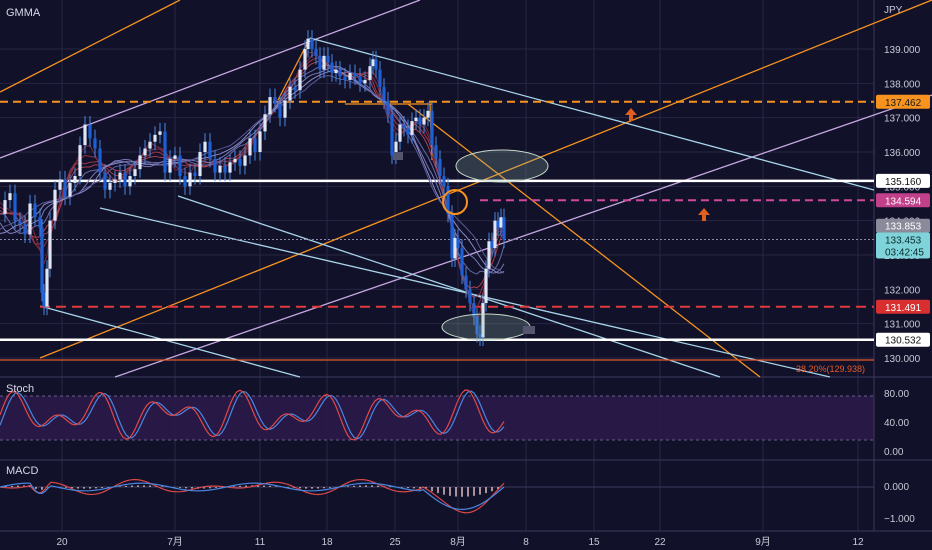  Describe the element at coordinates (486, 327) in the screenshot. I see `highlight-ellipse` at that location.